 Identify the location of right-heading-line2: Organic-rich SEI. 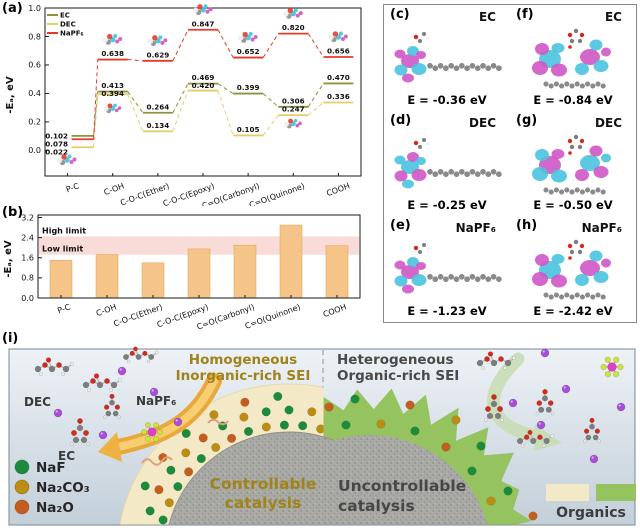
(398, 376).